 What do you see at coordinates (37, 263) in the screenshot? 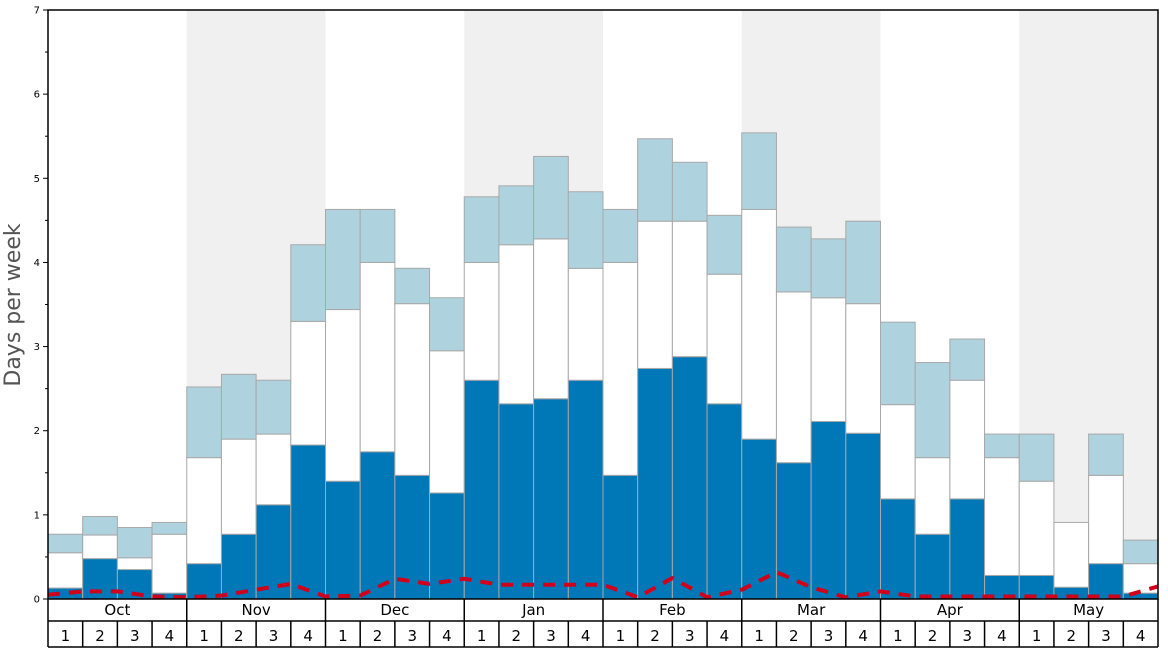
I see `y-tick-label: 4` at bounding box center [37, 263].